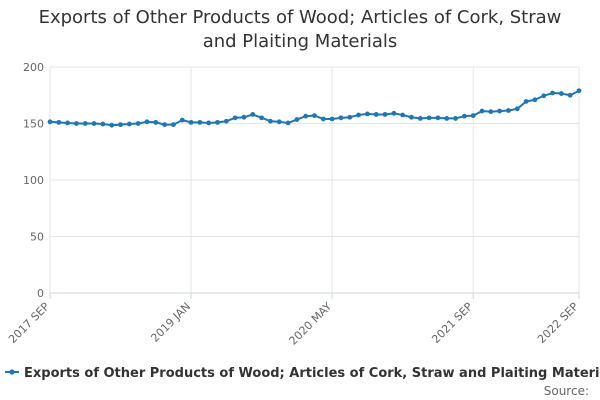 The height and width of the screenshot is (400, 600). I want to click on y-tick-label: 0, so click(40, 293).